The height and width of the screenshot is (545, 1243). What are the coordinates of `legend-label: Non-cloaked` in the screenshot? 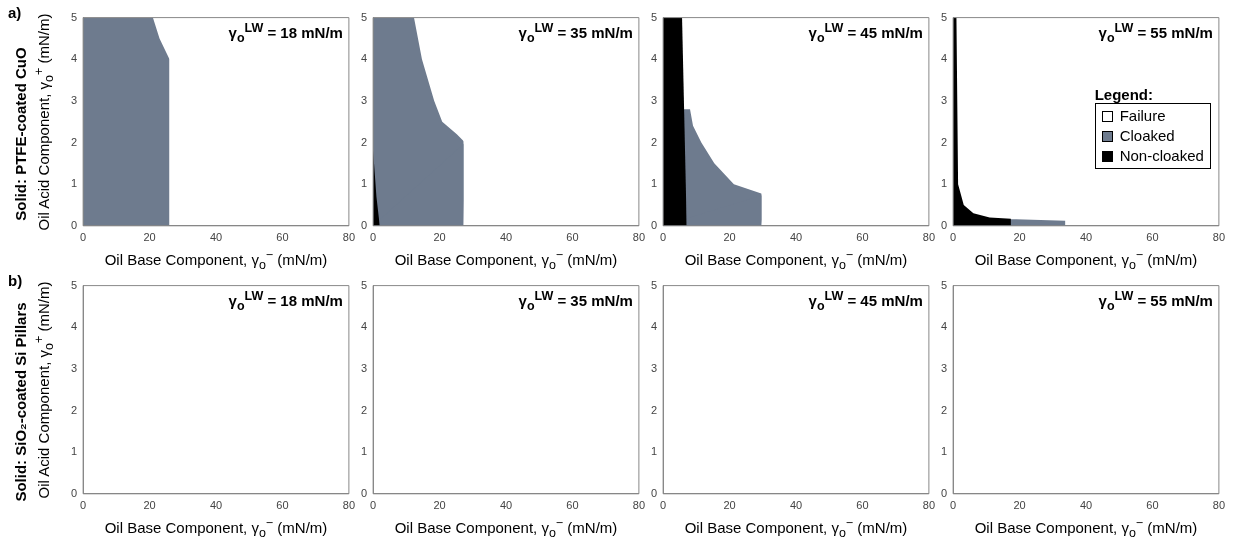 It's located at (1161, 156).